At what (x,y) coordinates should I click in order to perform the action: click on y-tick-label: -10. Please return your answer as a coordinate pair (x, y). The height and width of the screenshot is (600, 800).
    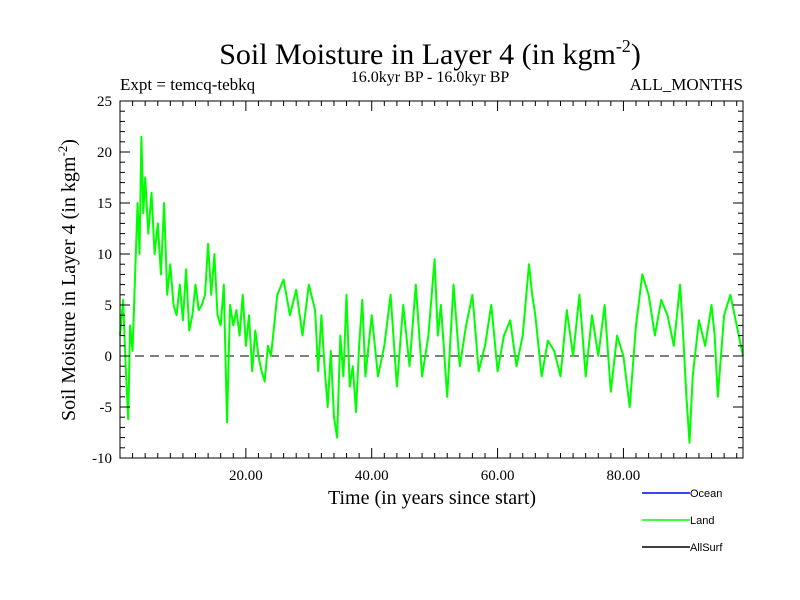
    Looking at the image, I should click on (102, 459).